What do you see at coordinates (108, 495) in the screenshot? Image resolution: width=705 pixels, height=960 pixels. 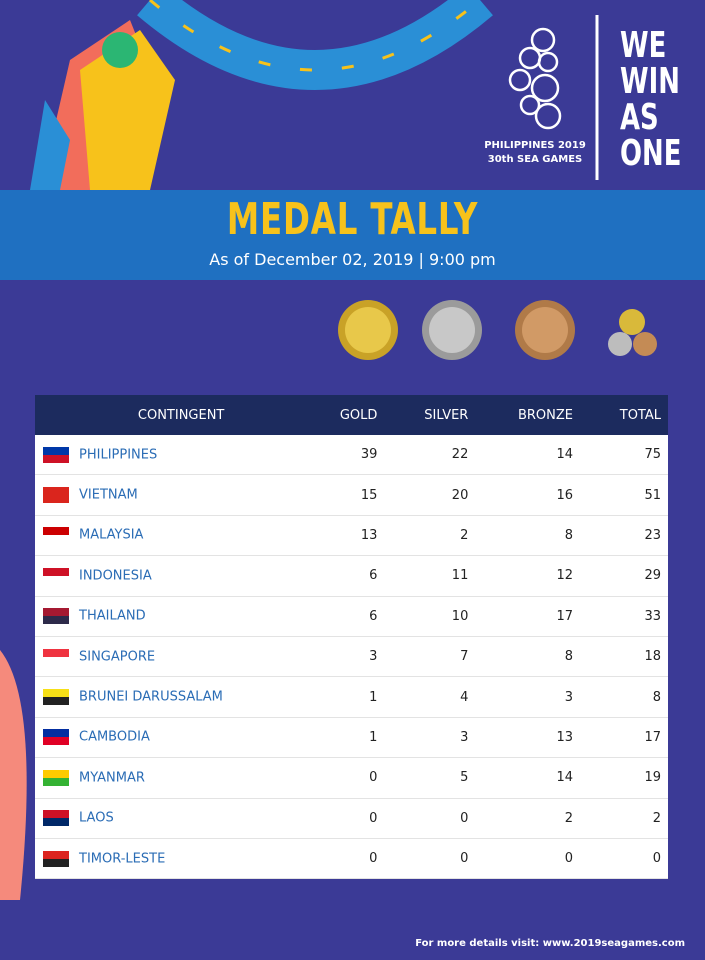 I see `country-name: VIETNAM` at bounding box center [108, 495].